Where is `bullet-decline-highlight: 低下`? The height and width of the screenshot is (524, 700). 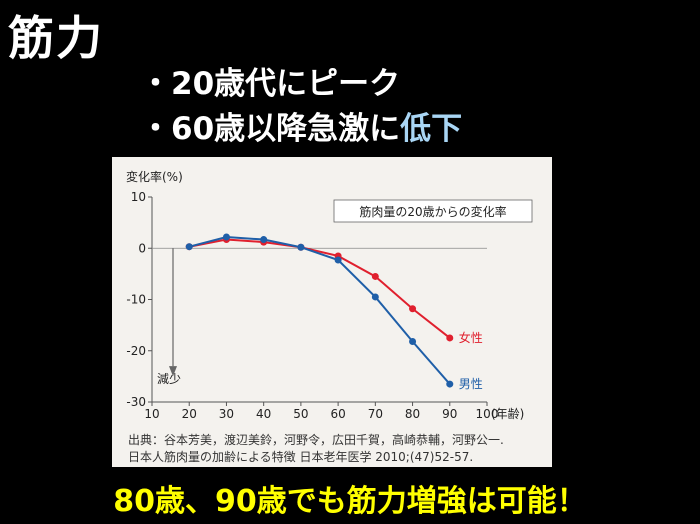 bullet-decline-highlight: 低下 is located at coordinates (431, 129).